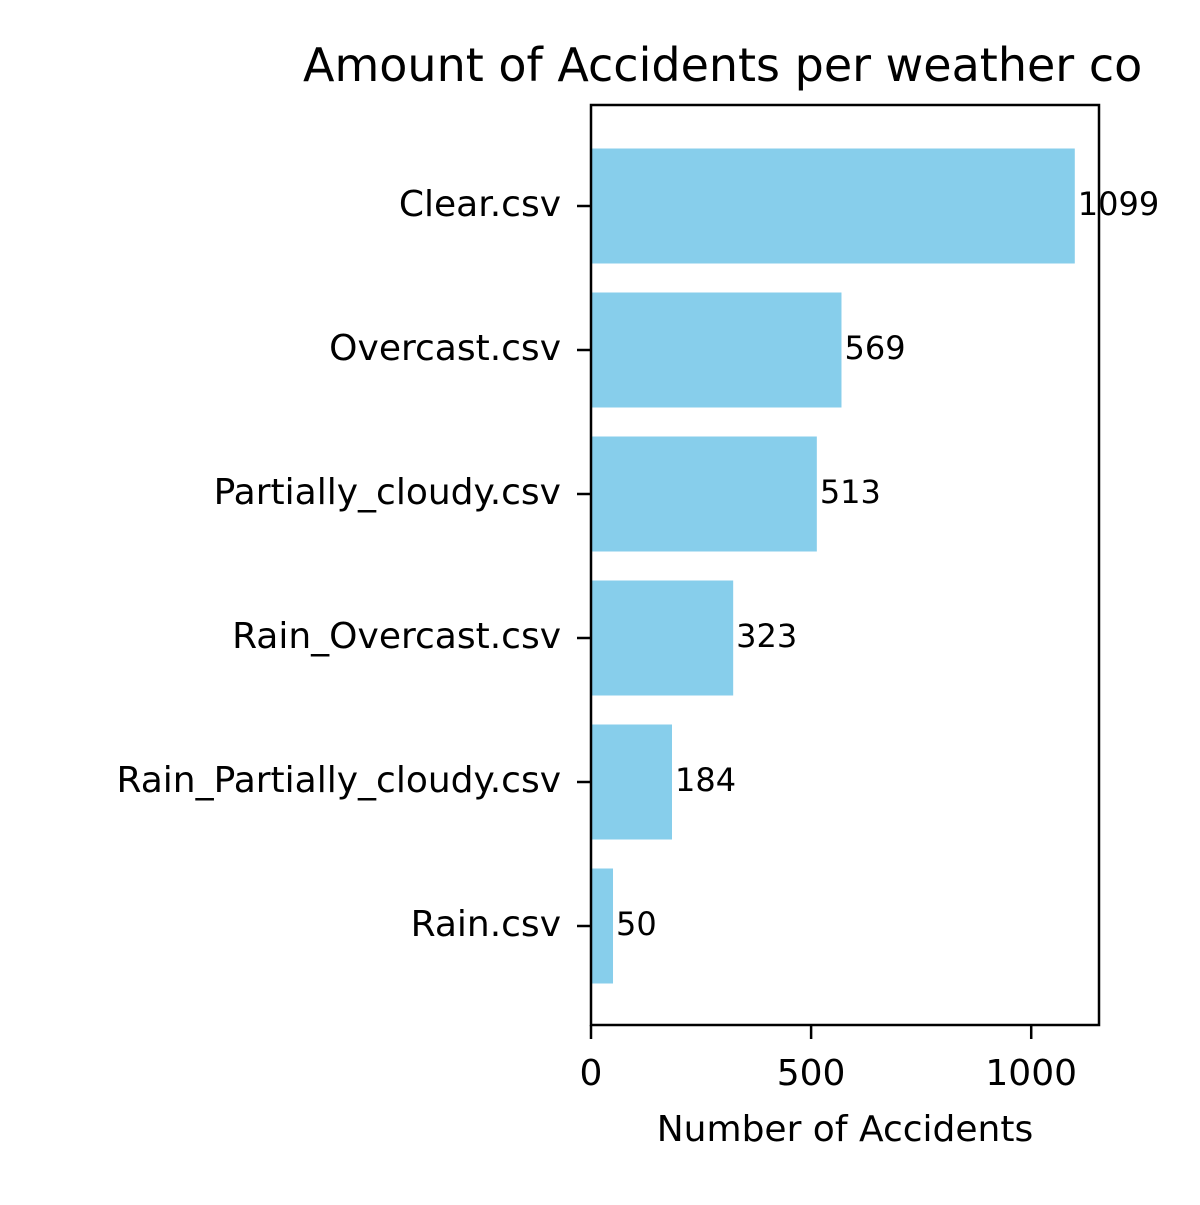  Describe the element at coordinates (486, 924) in the screenshot. I see `y-tick-label-rain-csv: Rain.csv` at that location.